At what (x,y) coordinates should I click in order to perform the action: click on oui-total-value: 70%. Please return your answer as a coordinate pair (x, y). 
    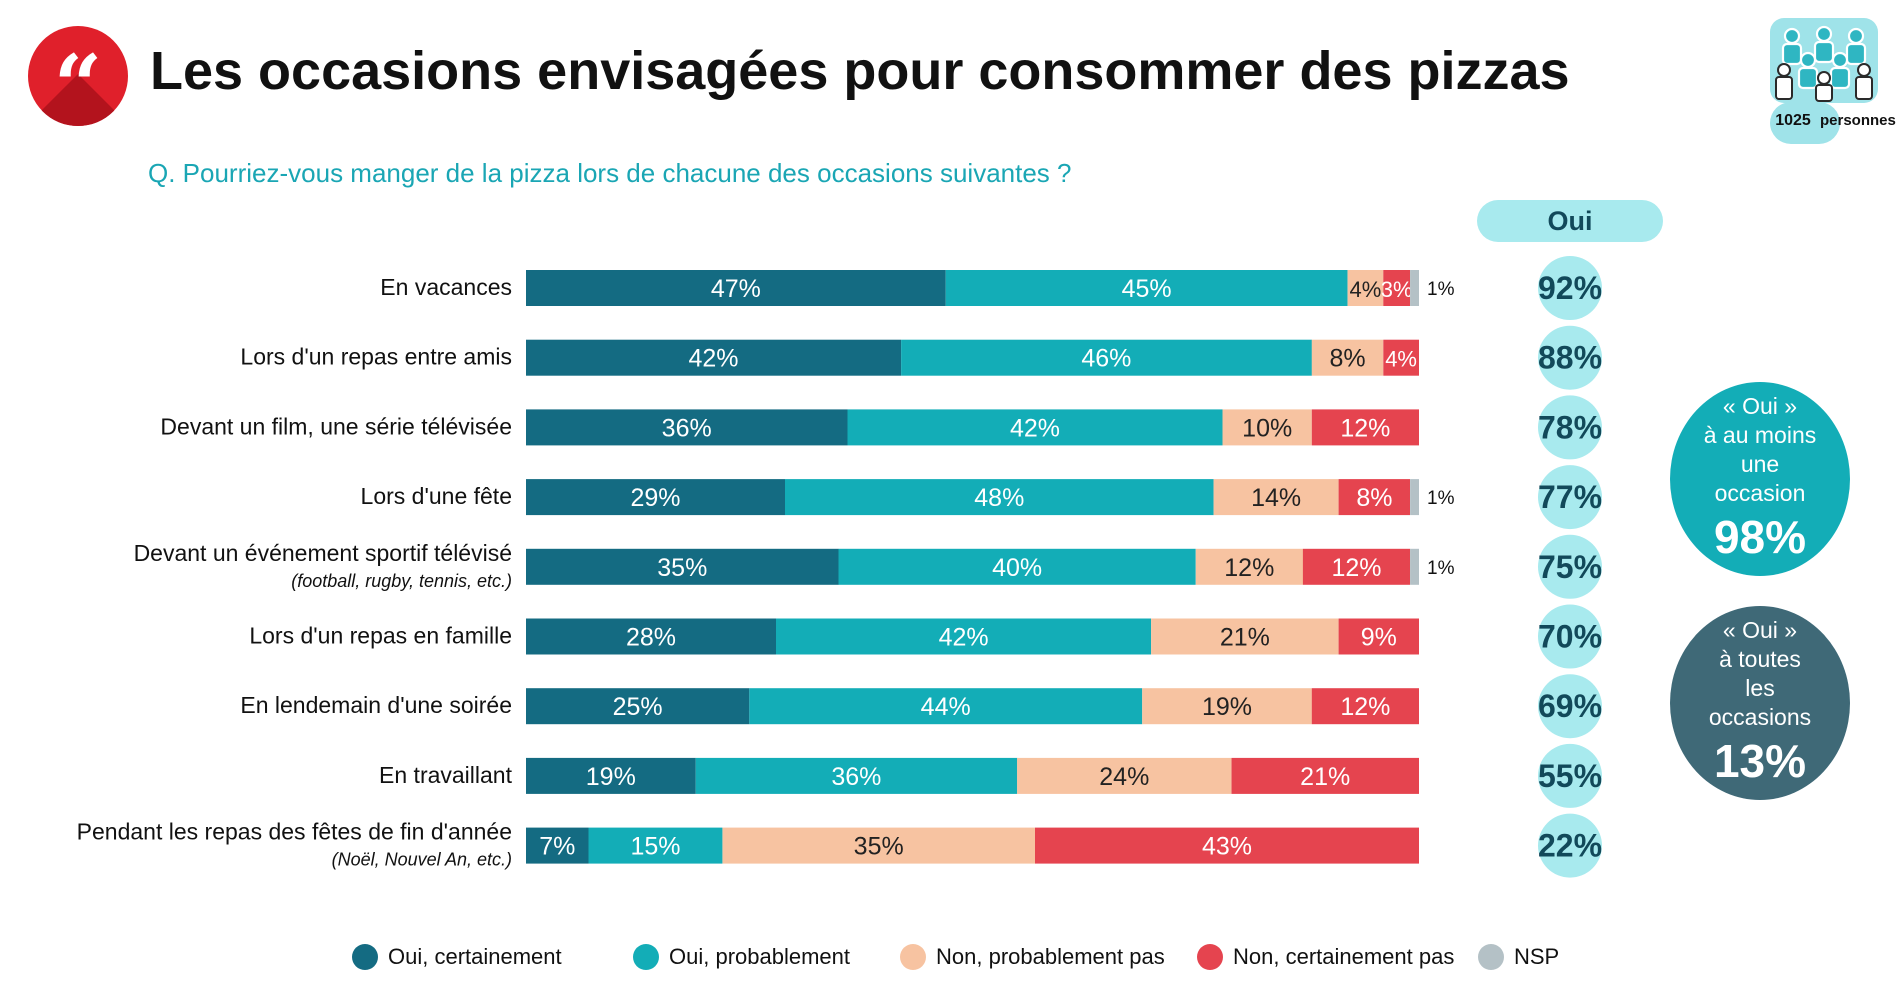
    Looking at the image, I should click on (1570, 637).